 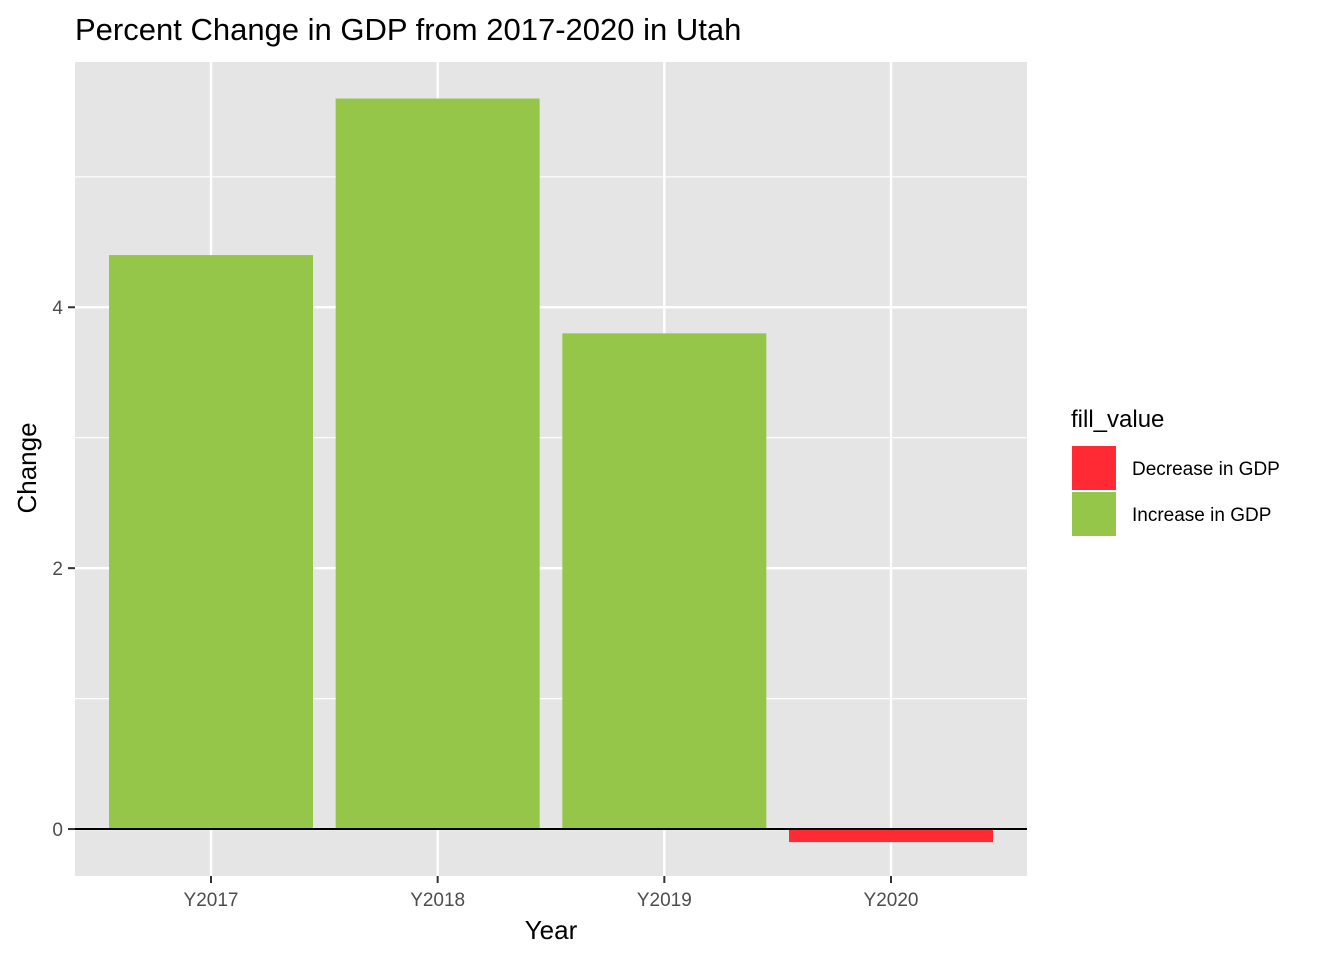 What do you see at coordinates (551, 893) in the screenshot?
I see `x-axis-ticks: Y2017 Y2018 Y2019 Y2020` at bounding box center [551, 893].